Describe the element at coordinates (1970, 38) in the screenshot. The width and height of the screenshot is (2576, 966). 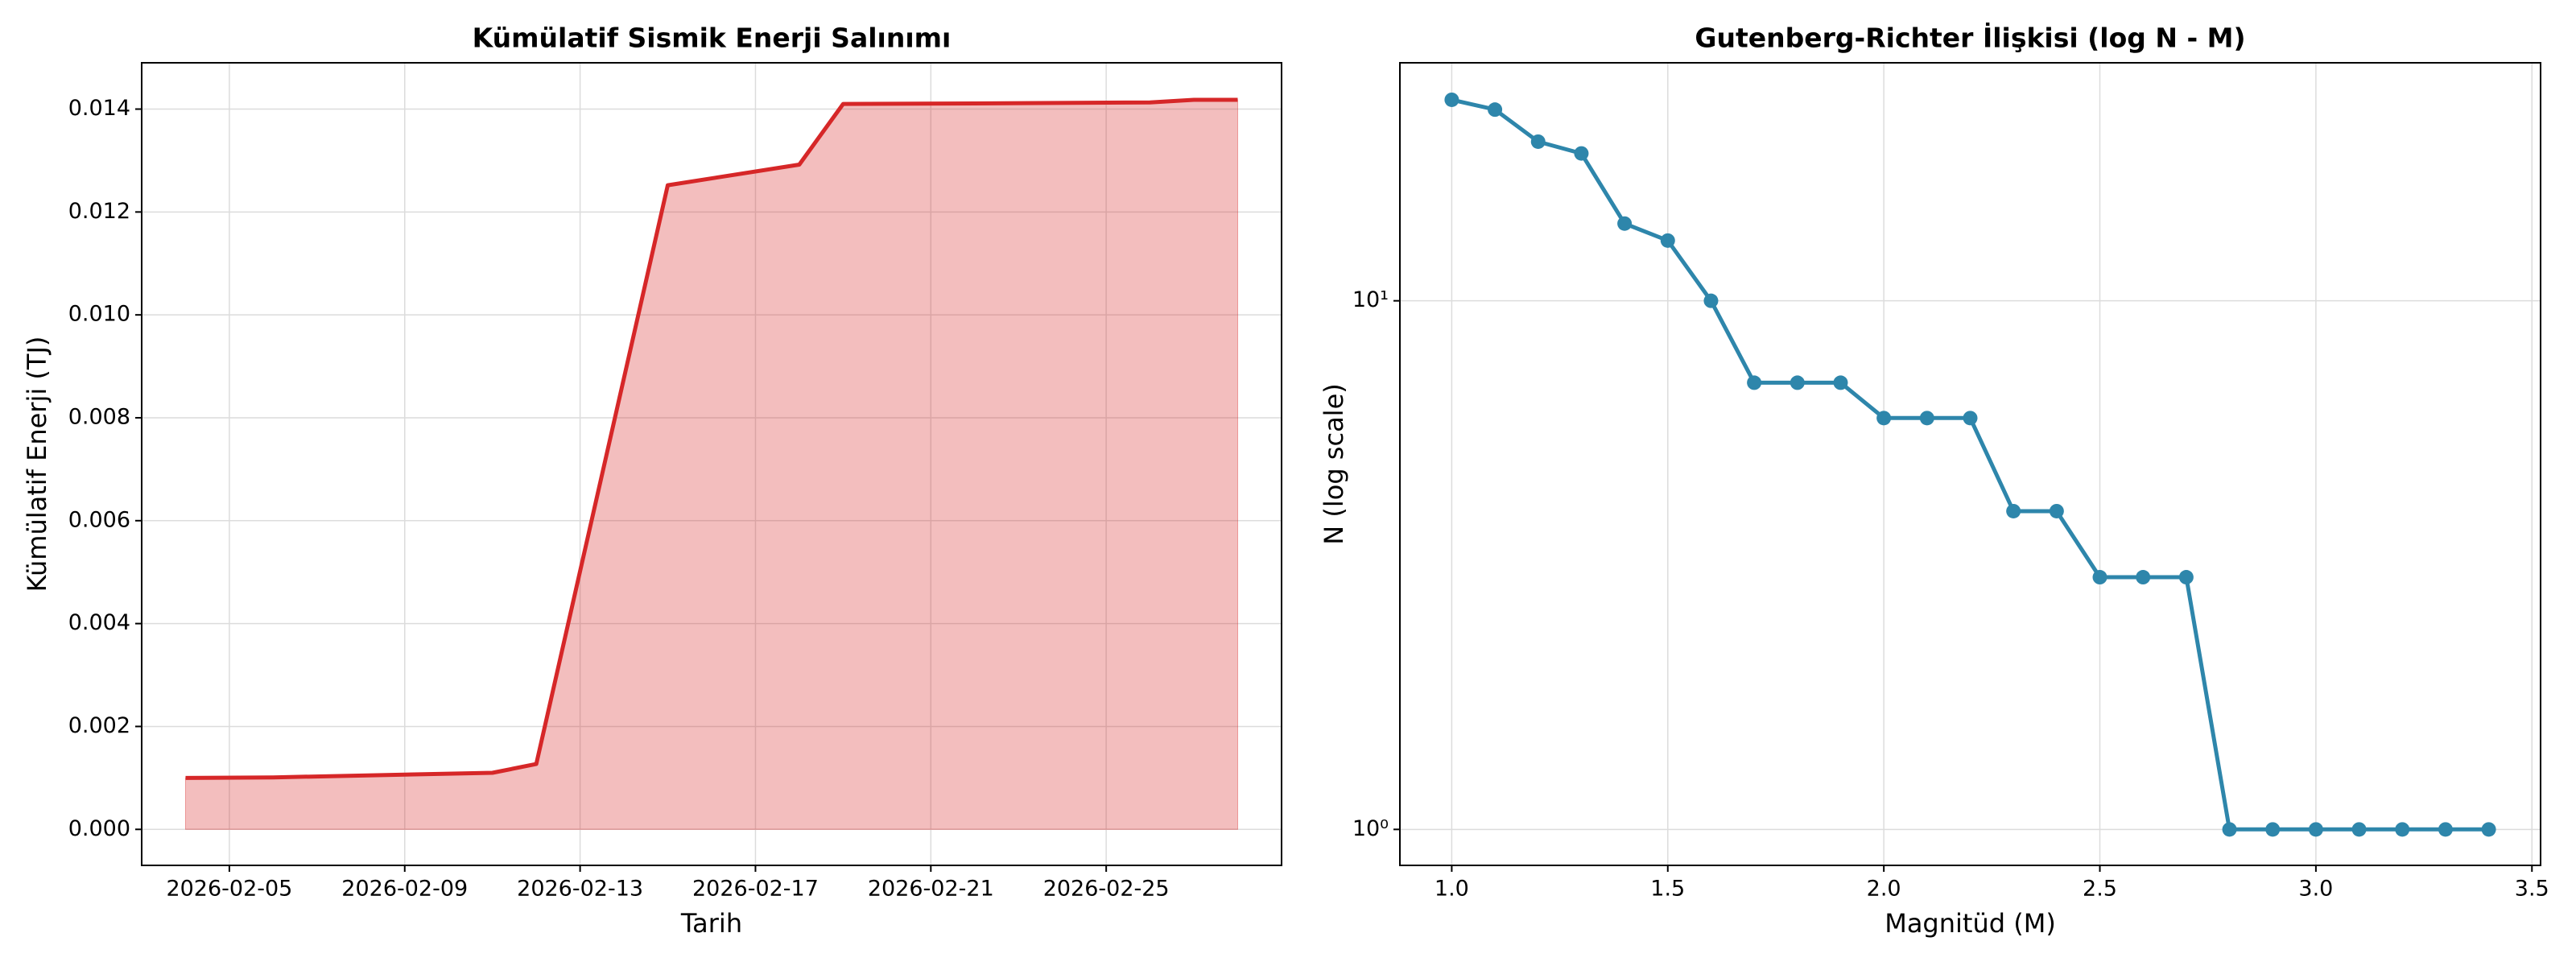
I see `chart-title: Gutenberg-Richter İlişkisi (log N - M)` at that location.